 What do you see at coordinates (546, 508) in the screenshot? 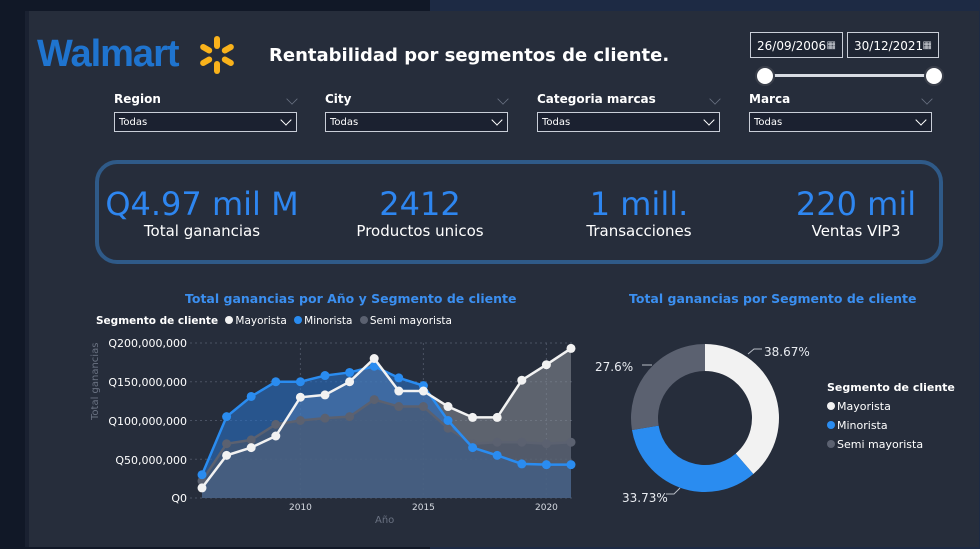
I see `x-tick-label: 2020` at bounding box center [546, 508].